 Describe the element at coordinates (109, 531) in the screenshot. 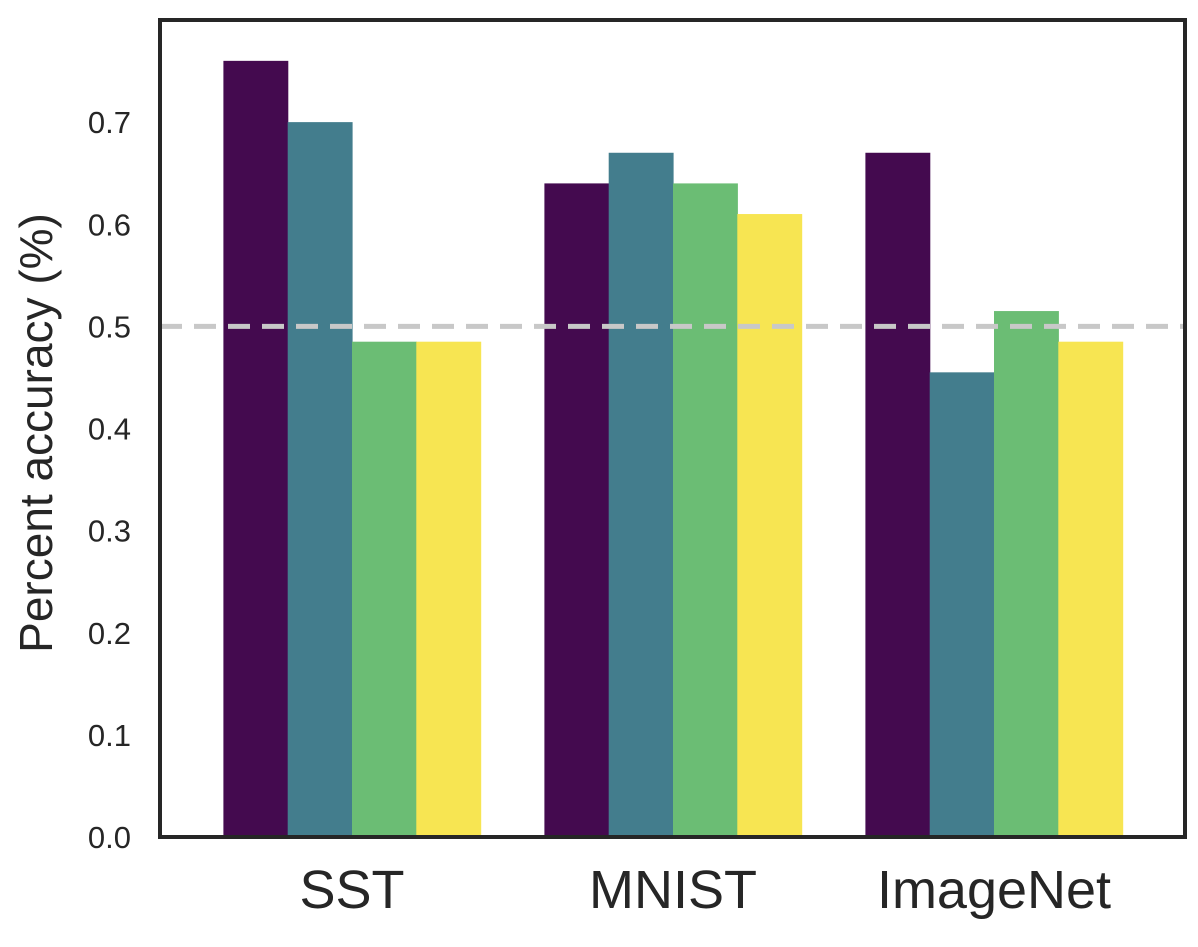

I see `y-tick-label: 0.3` at that location.